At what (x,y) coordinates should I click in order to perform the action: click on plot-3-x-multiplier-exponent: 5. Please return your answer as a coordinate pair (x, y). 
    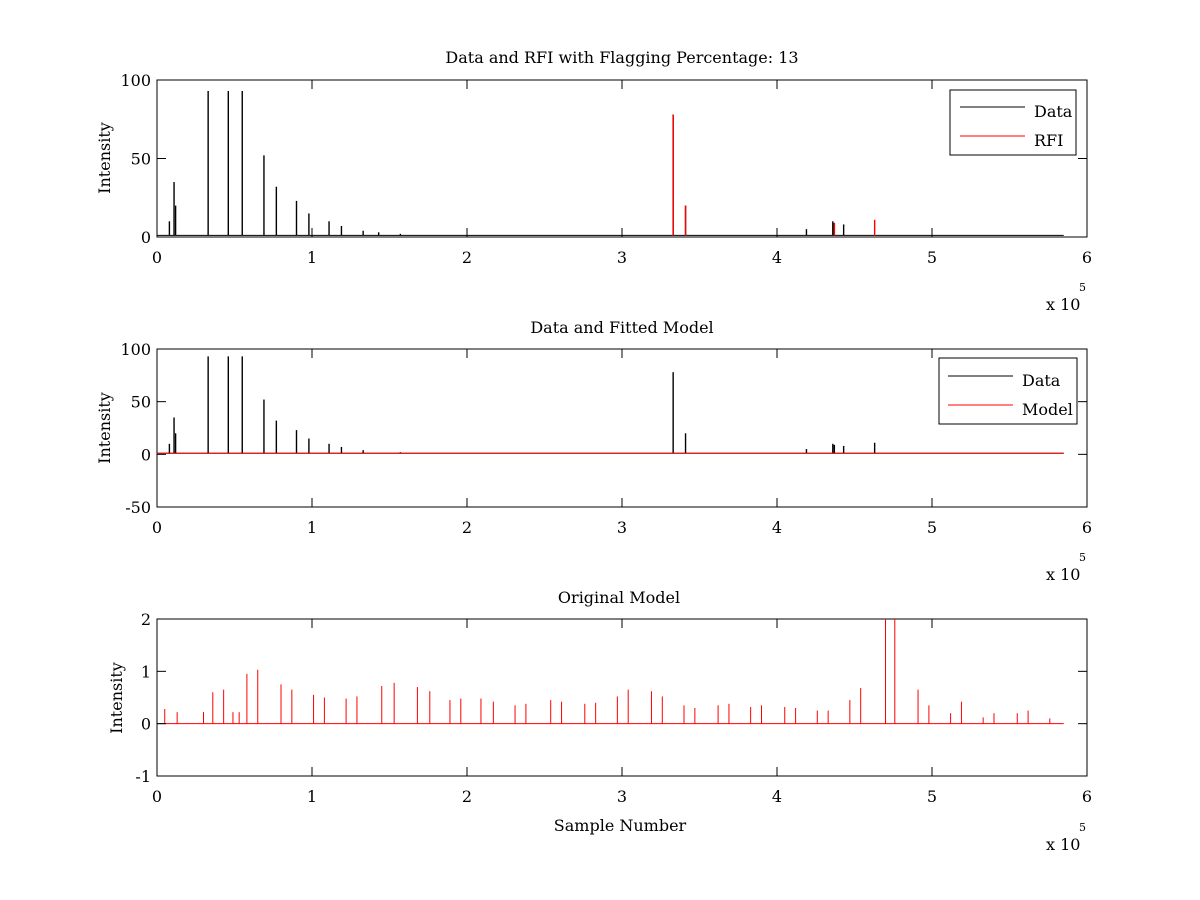
    Looking at the image, I should click on (1082, 827).